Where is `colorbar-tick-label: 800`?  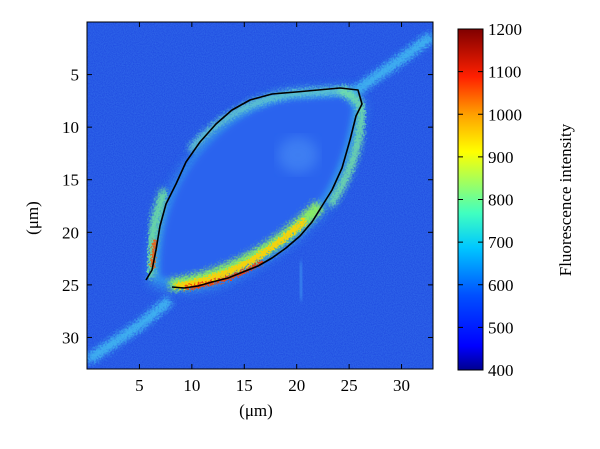 colorbar-tick-label: 800 is located at coordinates (501, 200).